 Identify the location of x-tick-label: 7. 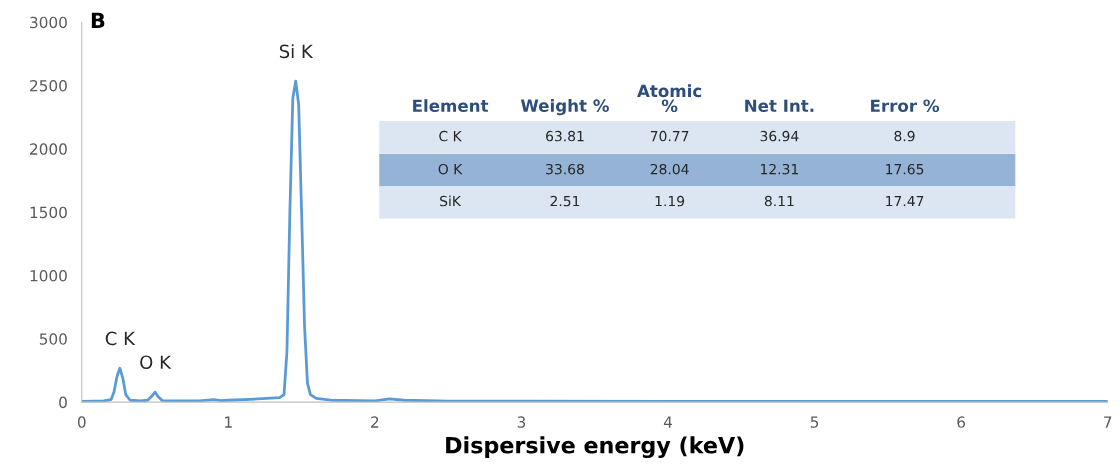
(1108, 422).